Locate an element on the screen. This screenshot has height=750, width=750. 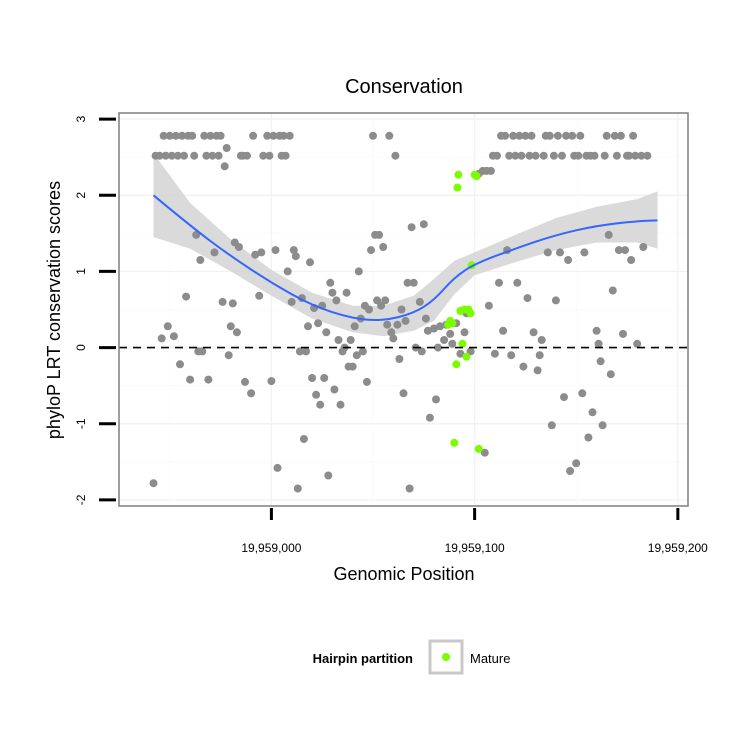
smooth-trend-line is located at coordinates (405, 258).